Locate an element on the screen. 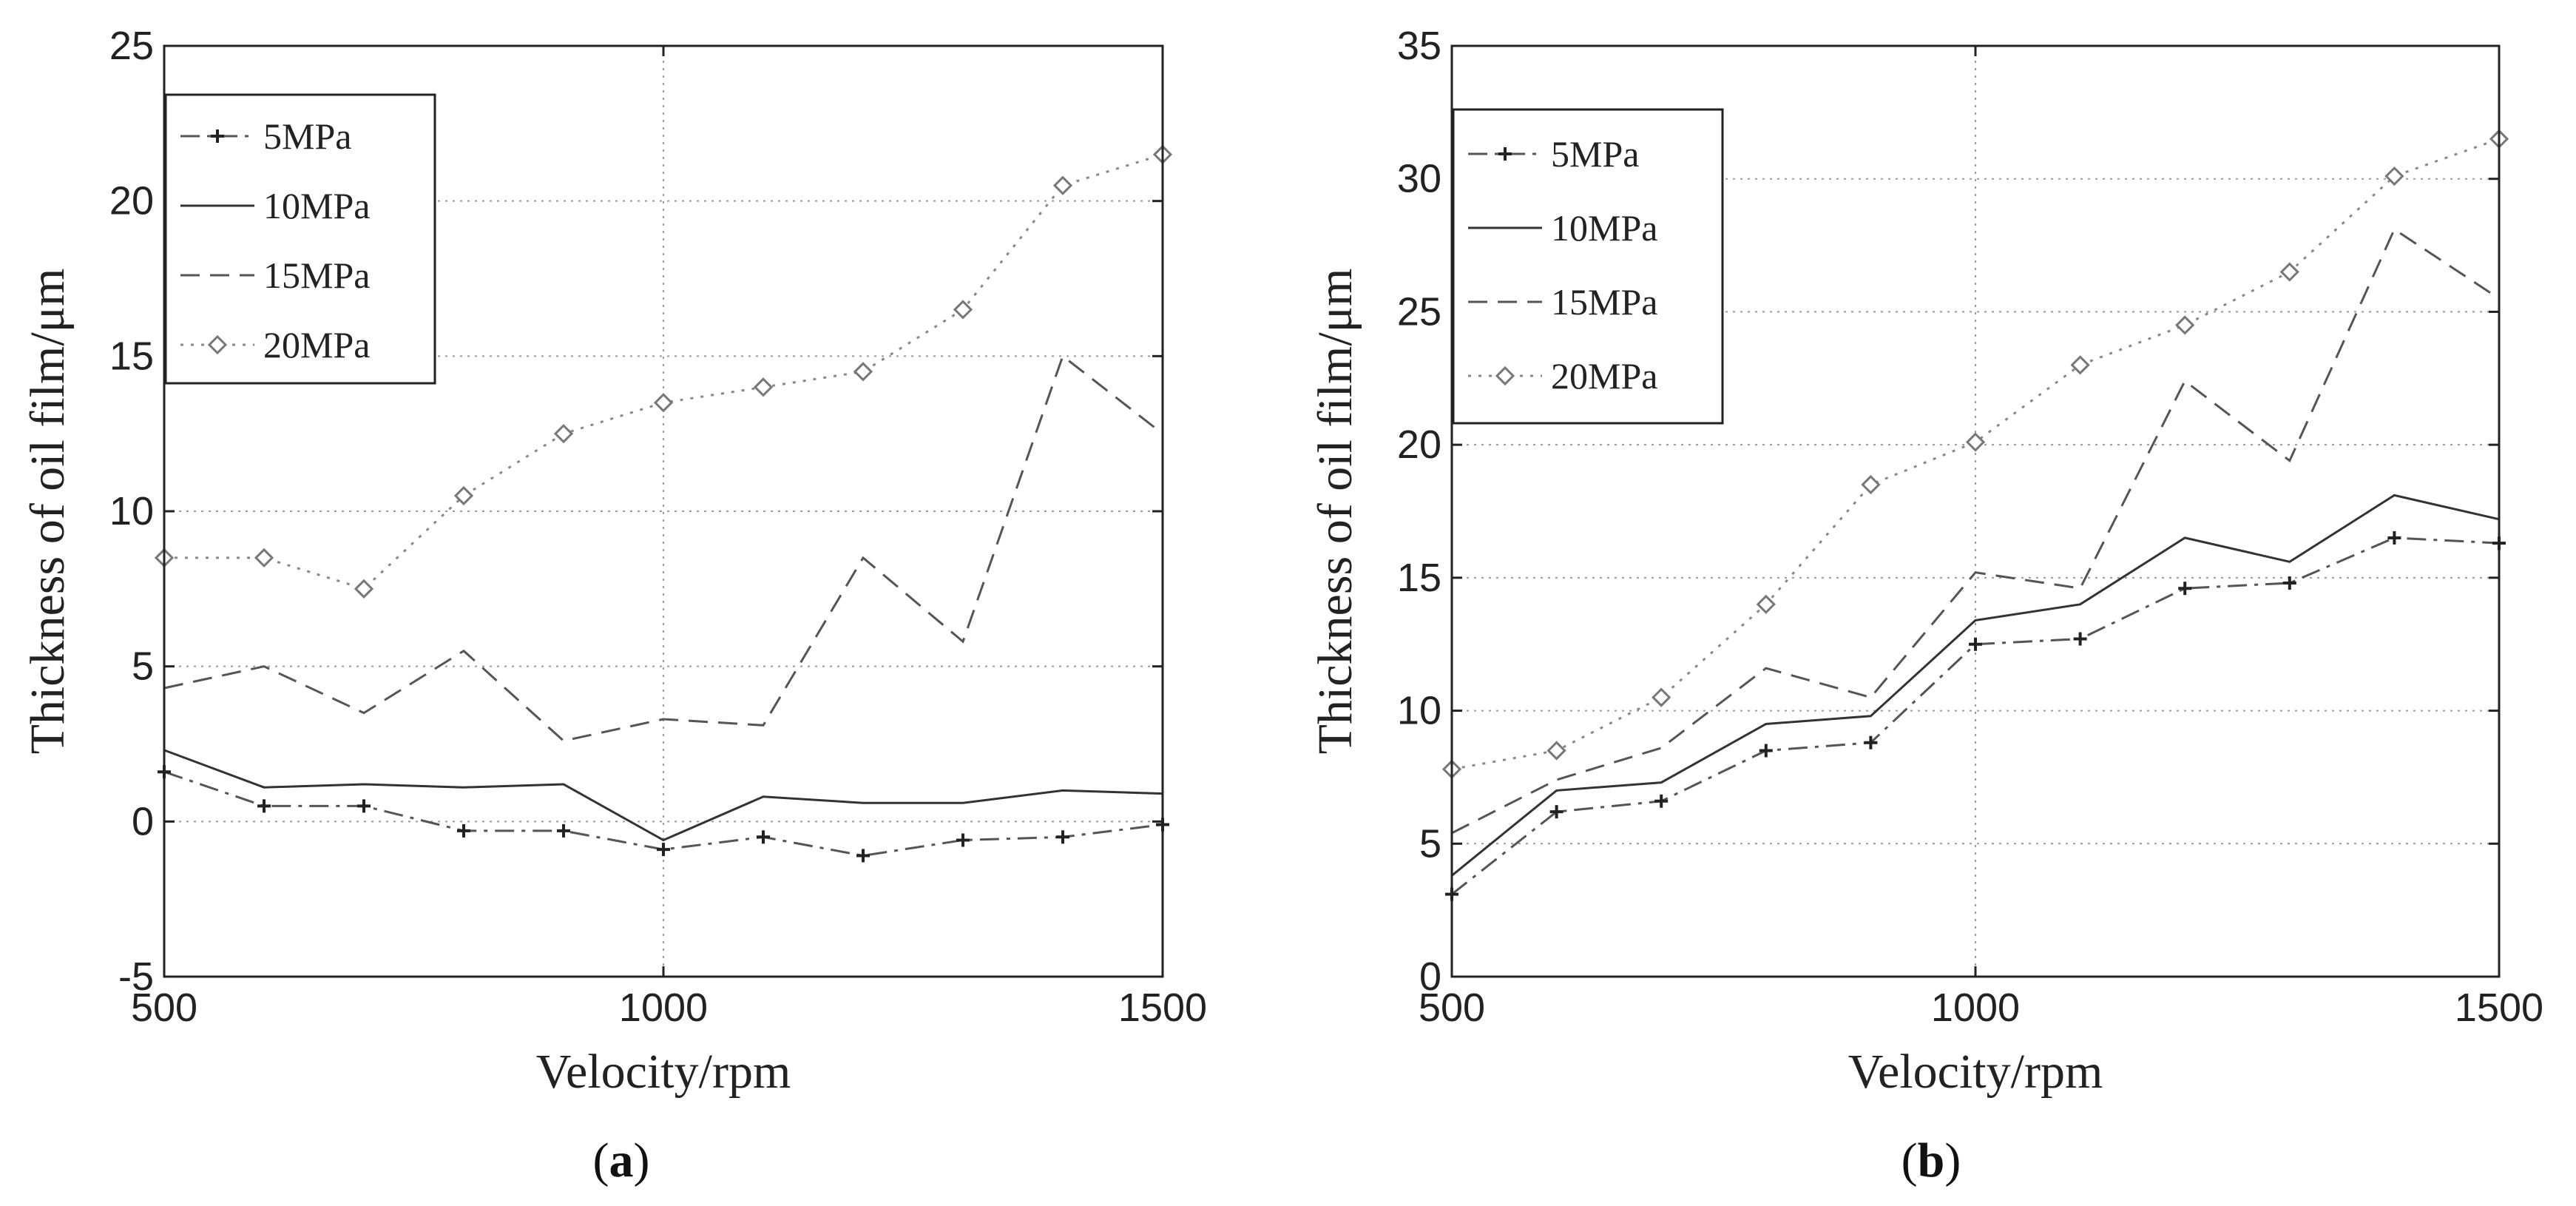  y-tick-label: -5 is located at coordinates (136, 976).